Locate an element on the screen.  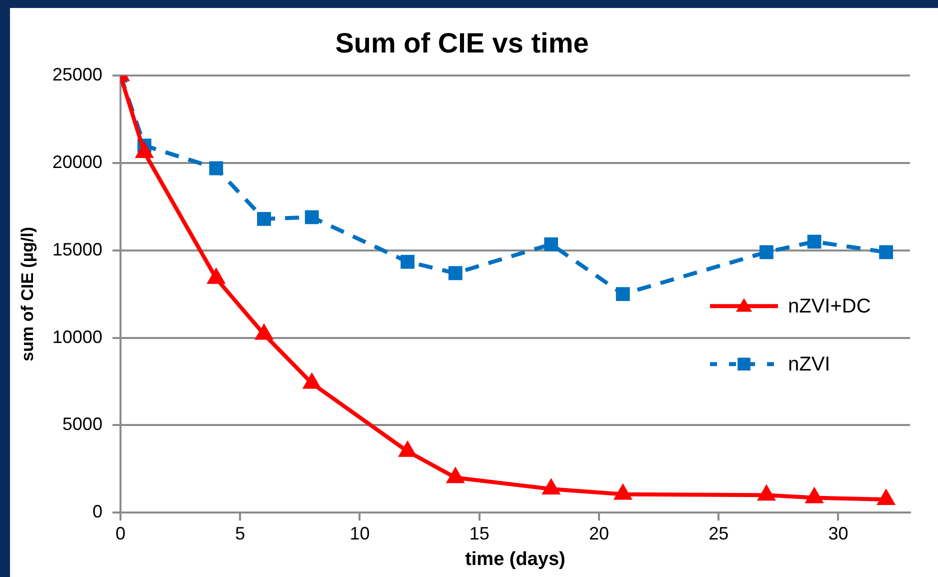
x-tick-label: 15 is located at coordinates (479, 533).